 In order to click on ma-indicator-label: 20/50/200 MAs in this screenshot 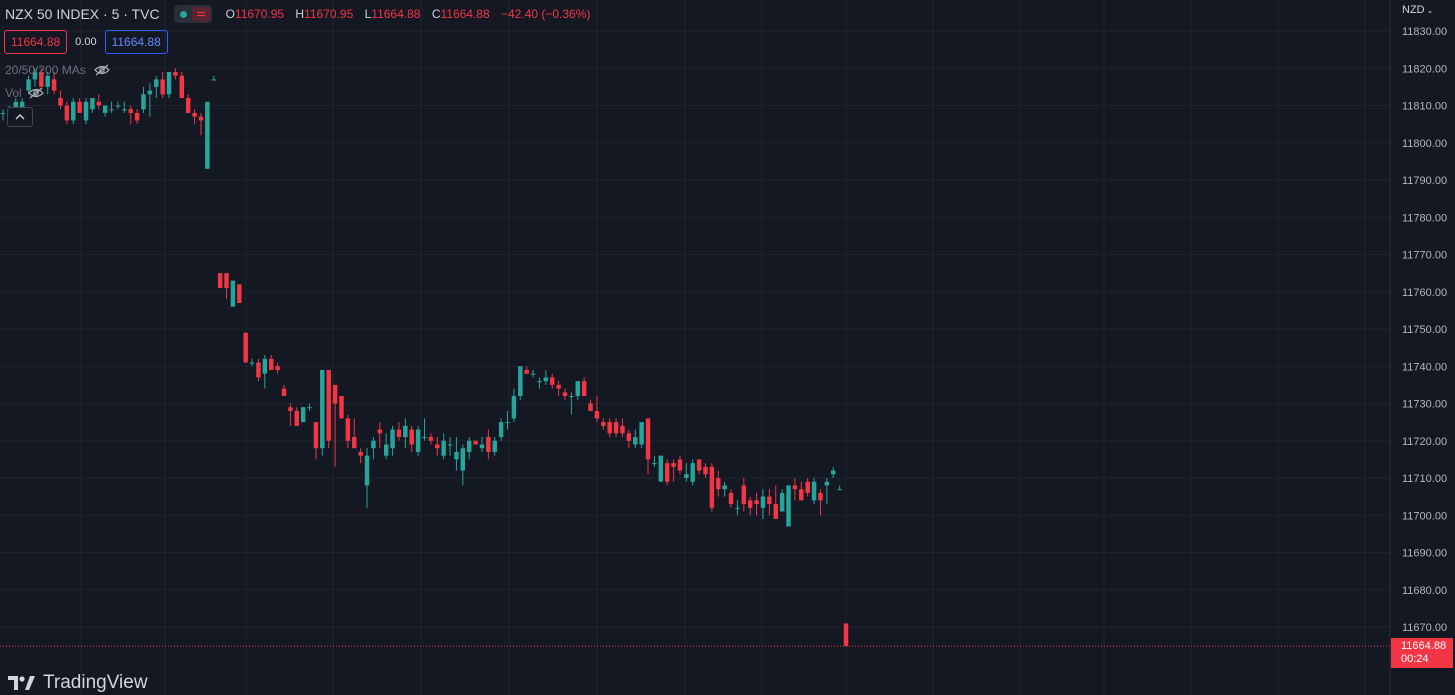, I will do `click(45, 70)`.